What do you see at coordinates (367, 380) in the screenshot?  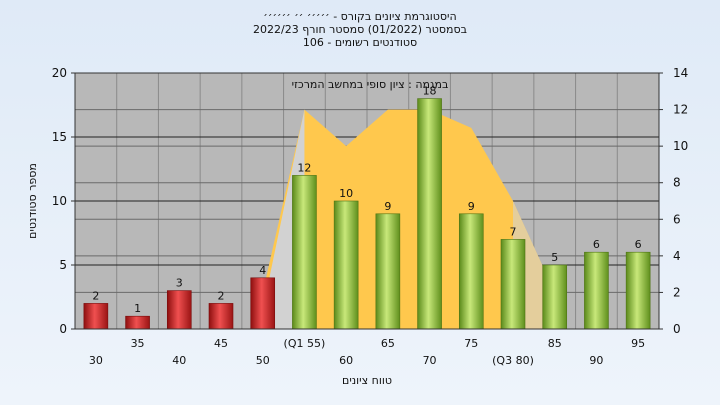 I see `x-axis-label: טווח ציונים` at bounding box center [367, 380].